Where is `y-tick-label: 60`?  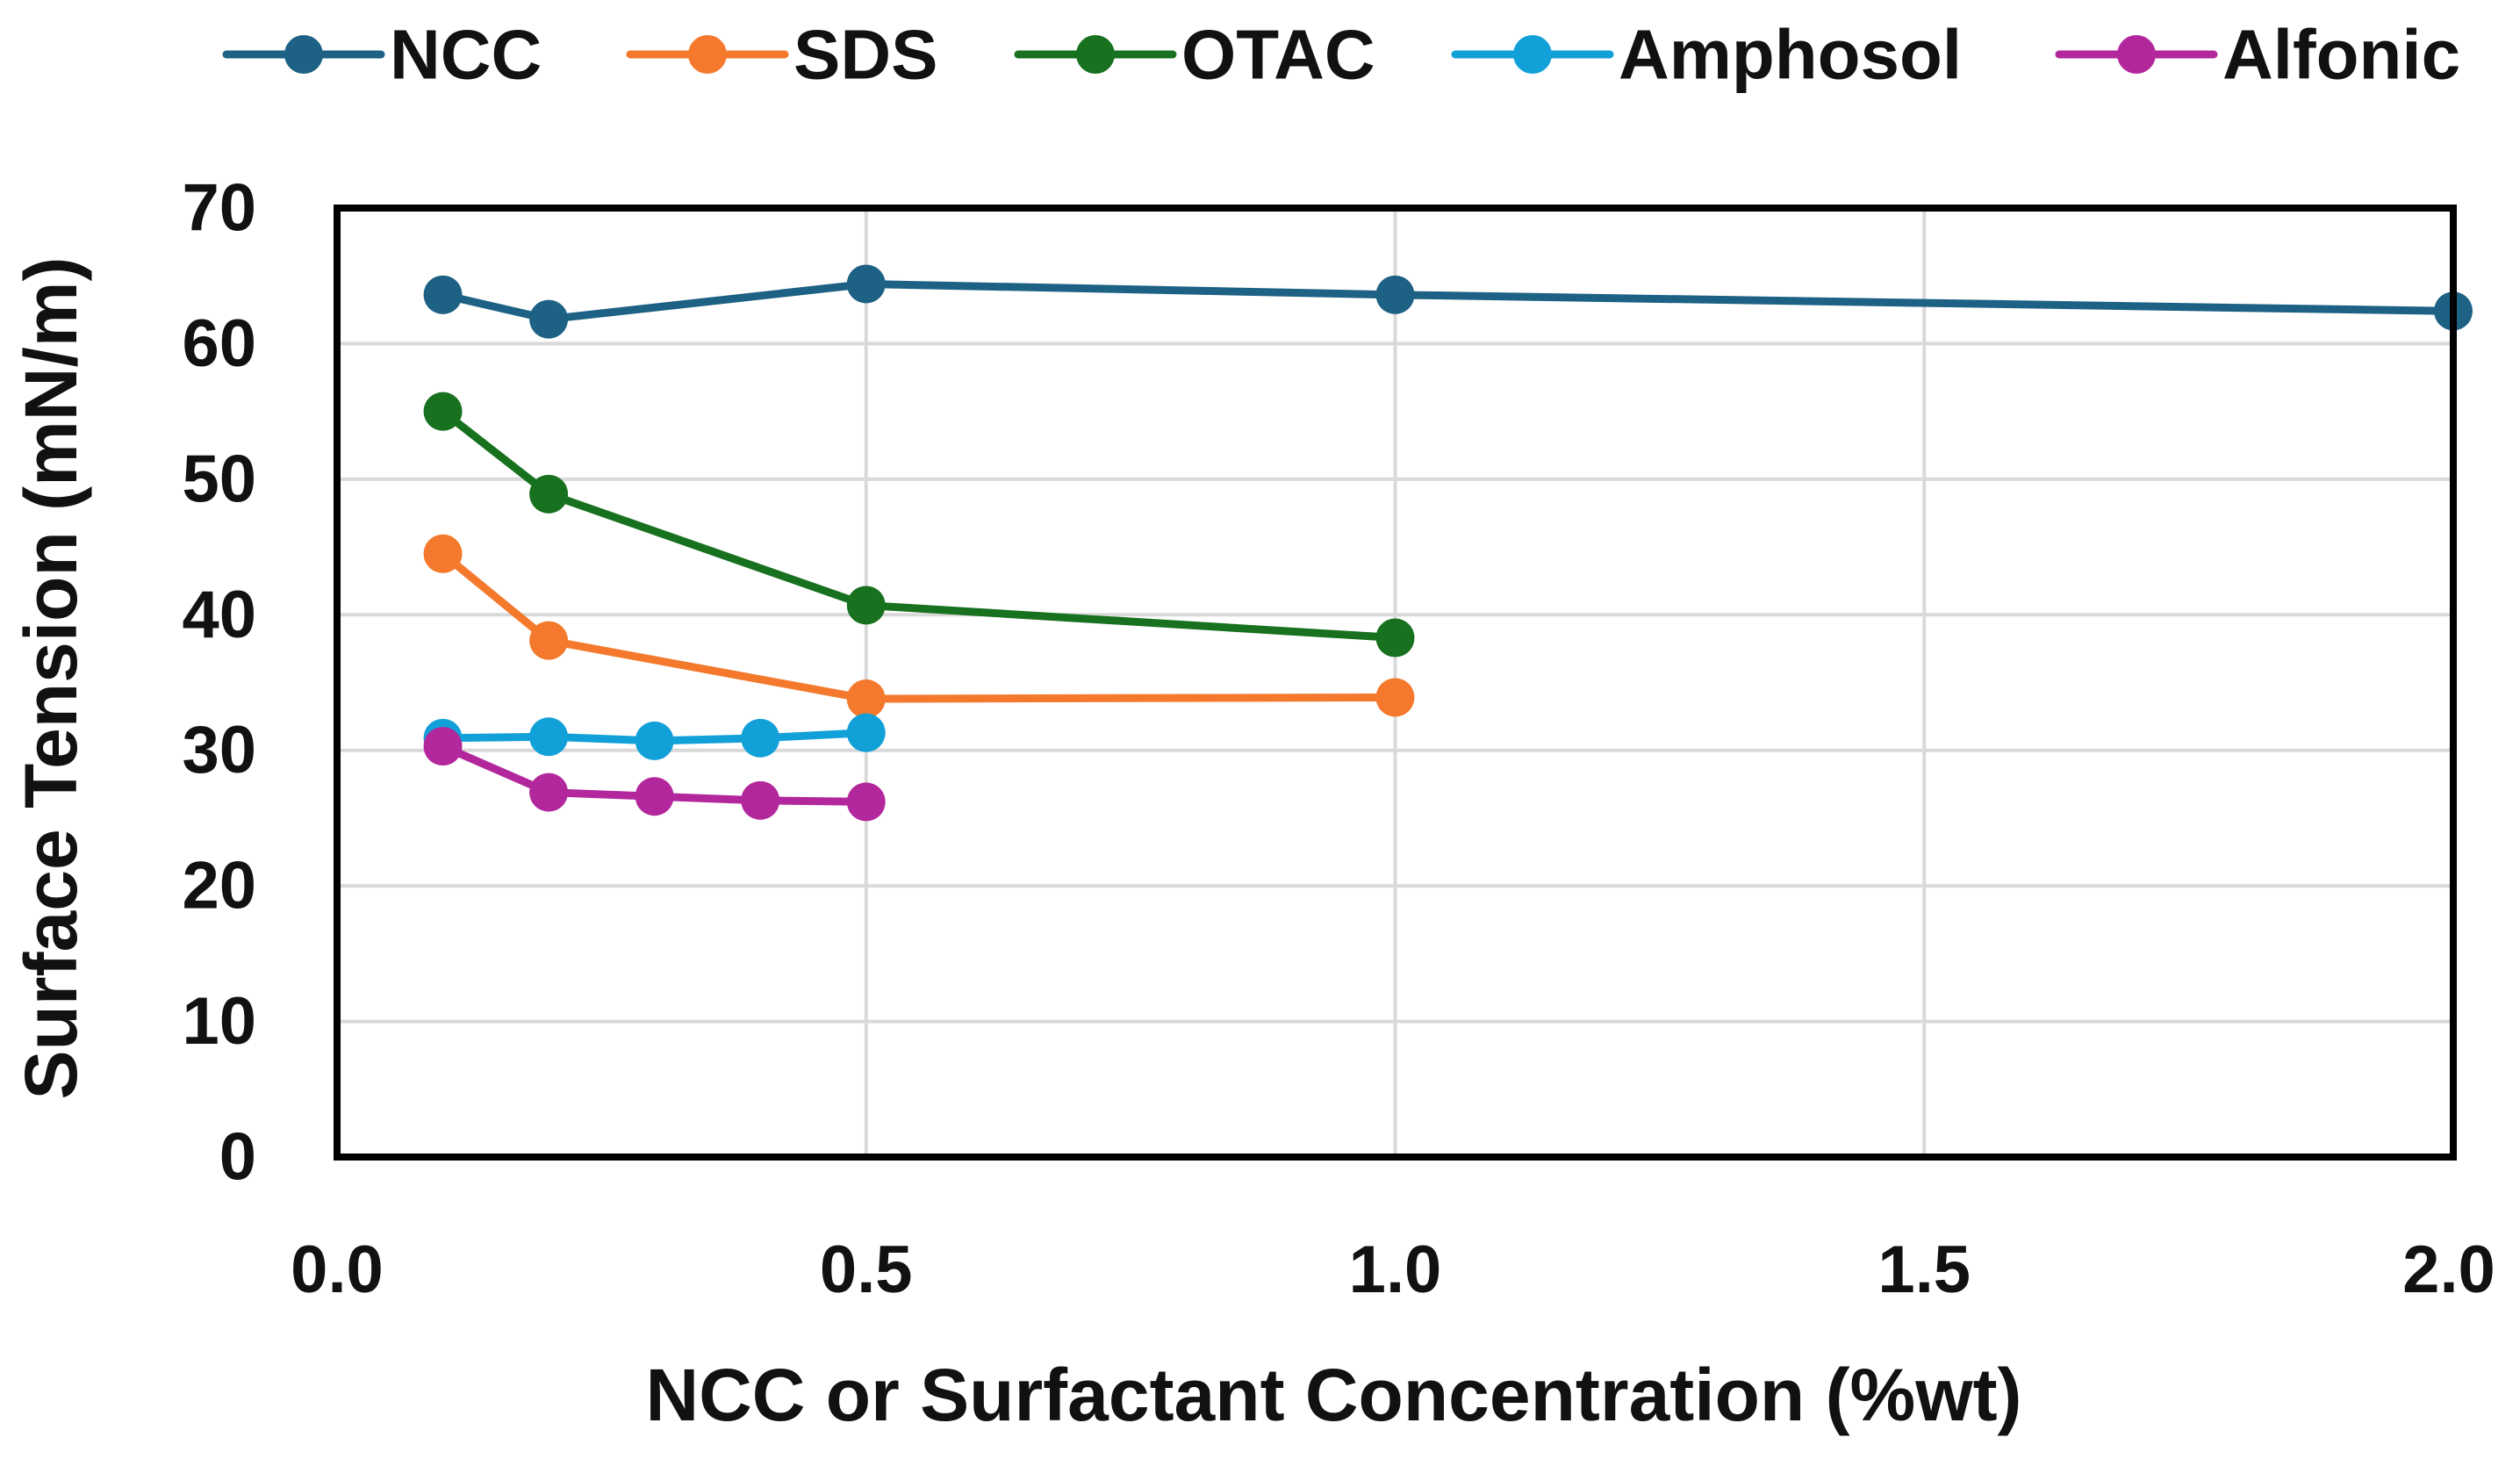 y-tick-label: 60 is located at coordinates (219, 343).